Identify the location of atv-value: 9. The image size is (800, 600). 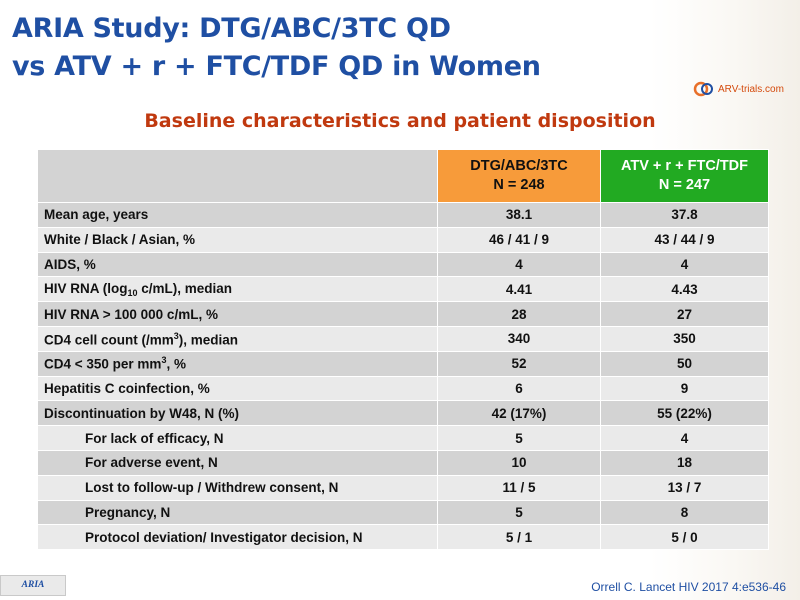
(684, 388).